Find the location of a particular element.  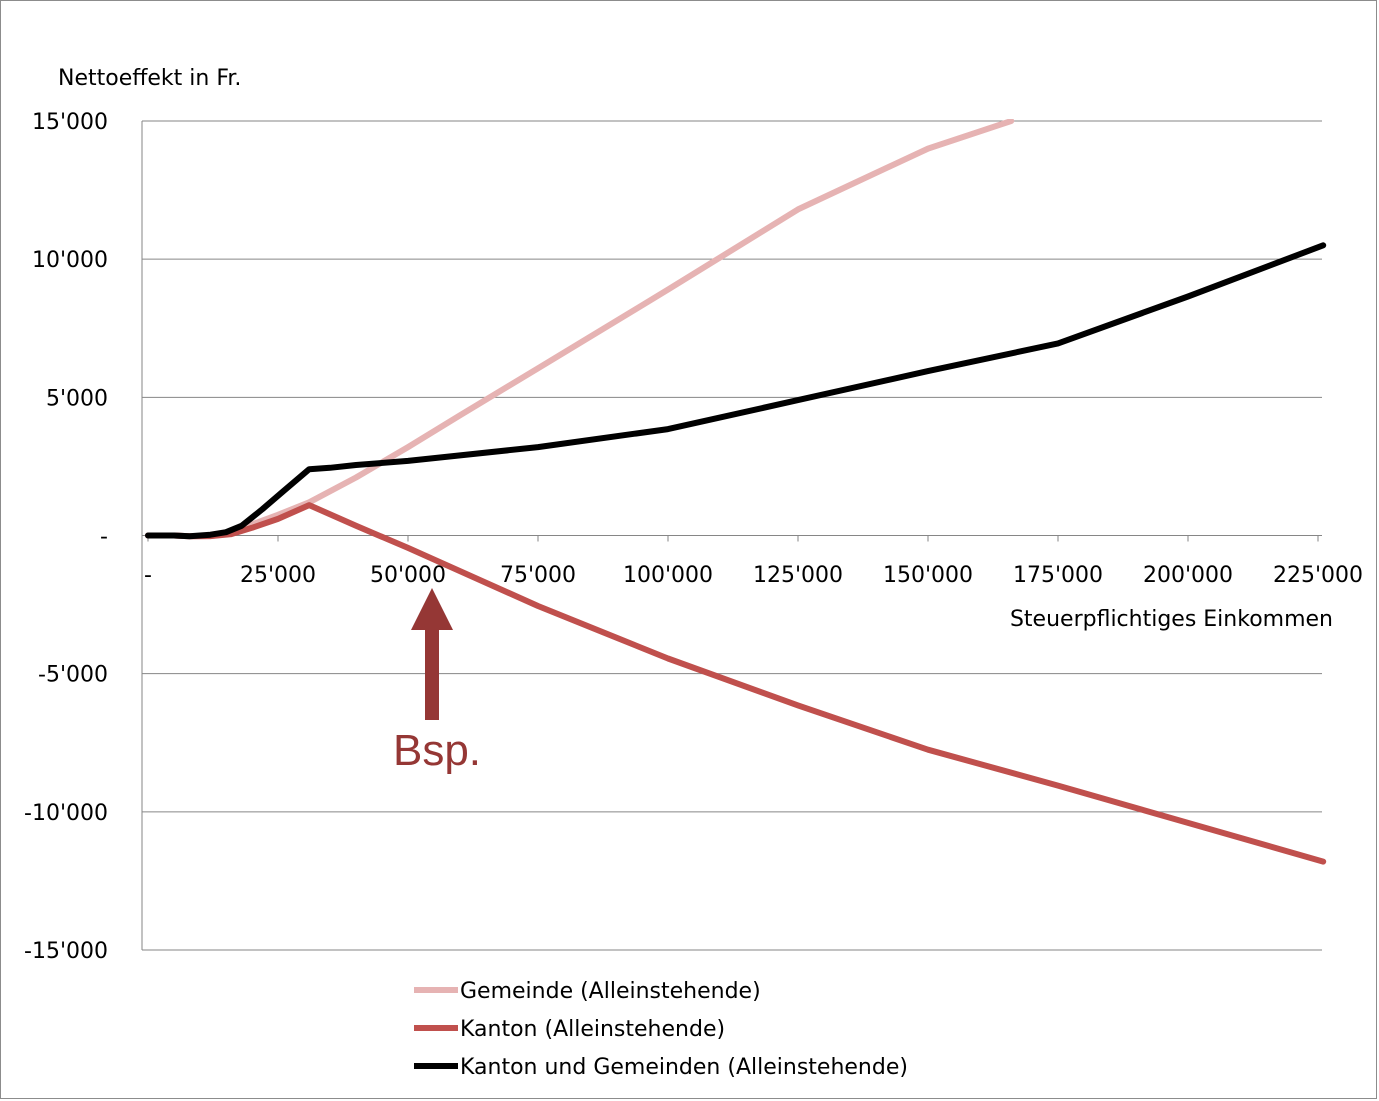

y-tick-label: - is located at coordinates (104, 537).